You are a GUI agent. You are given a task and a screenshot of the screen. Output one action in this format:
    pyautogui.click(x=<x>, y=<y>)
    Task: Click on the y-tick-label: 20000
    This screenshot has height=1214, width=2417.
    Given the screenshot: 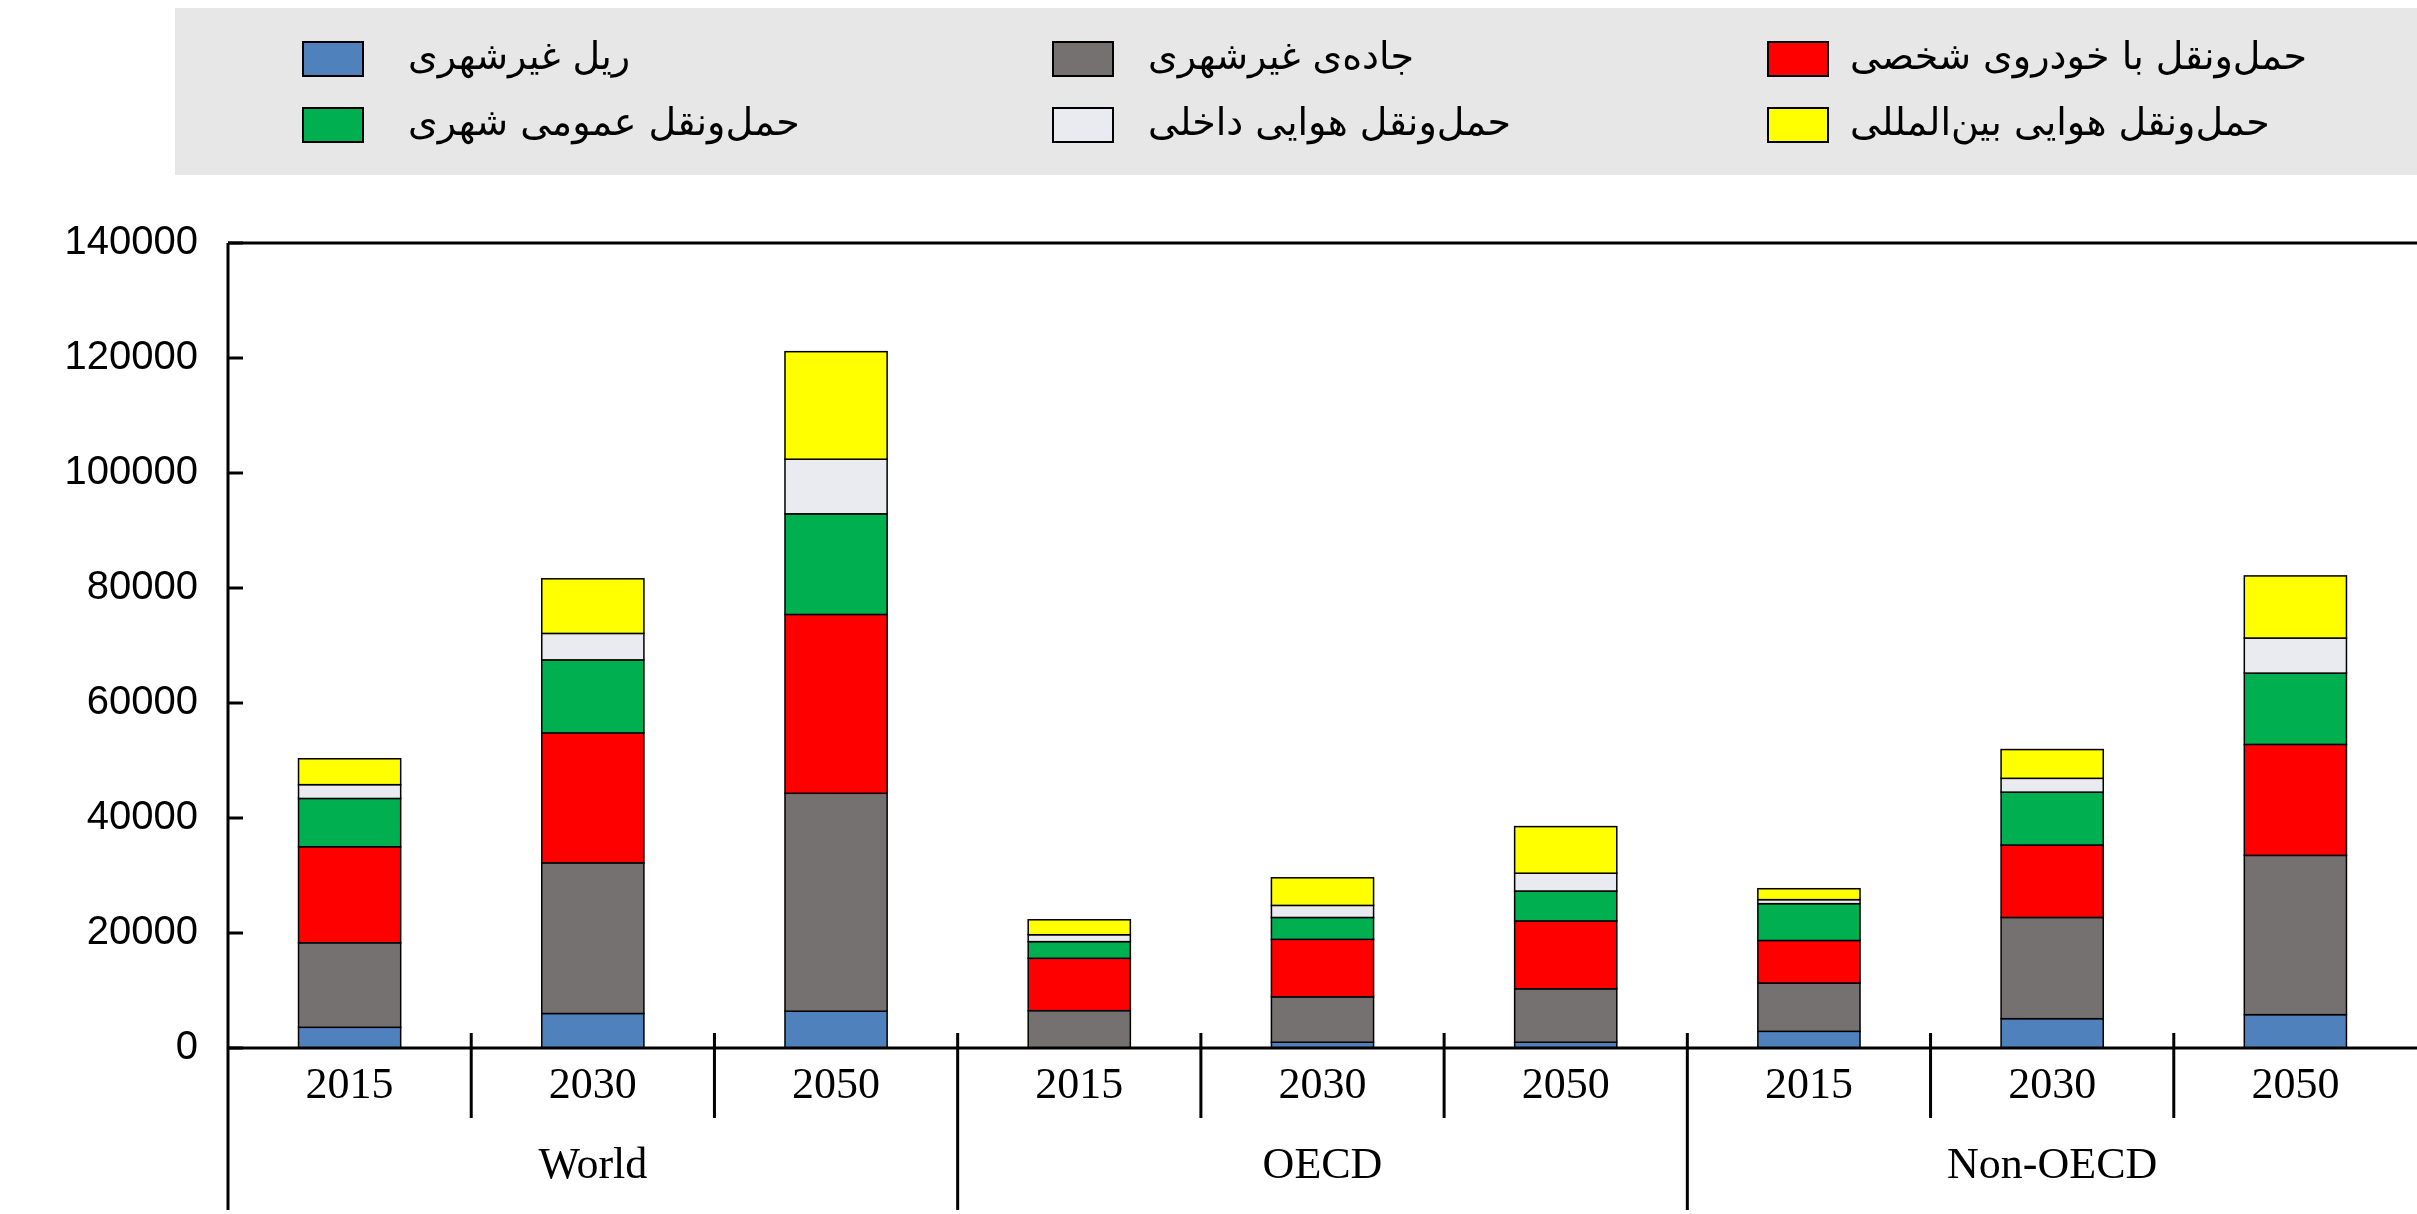 What is the action you would take?
    pyautogui.click(x=142, y=929)
    